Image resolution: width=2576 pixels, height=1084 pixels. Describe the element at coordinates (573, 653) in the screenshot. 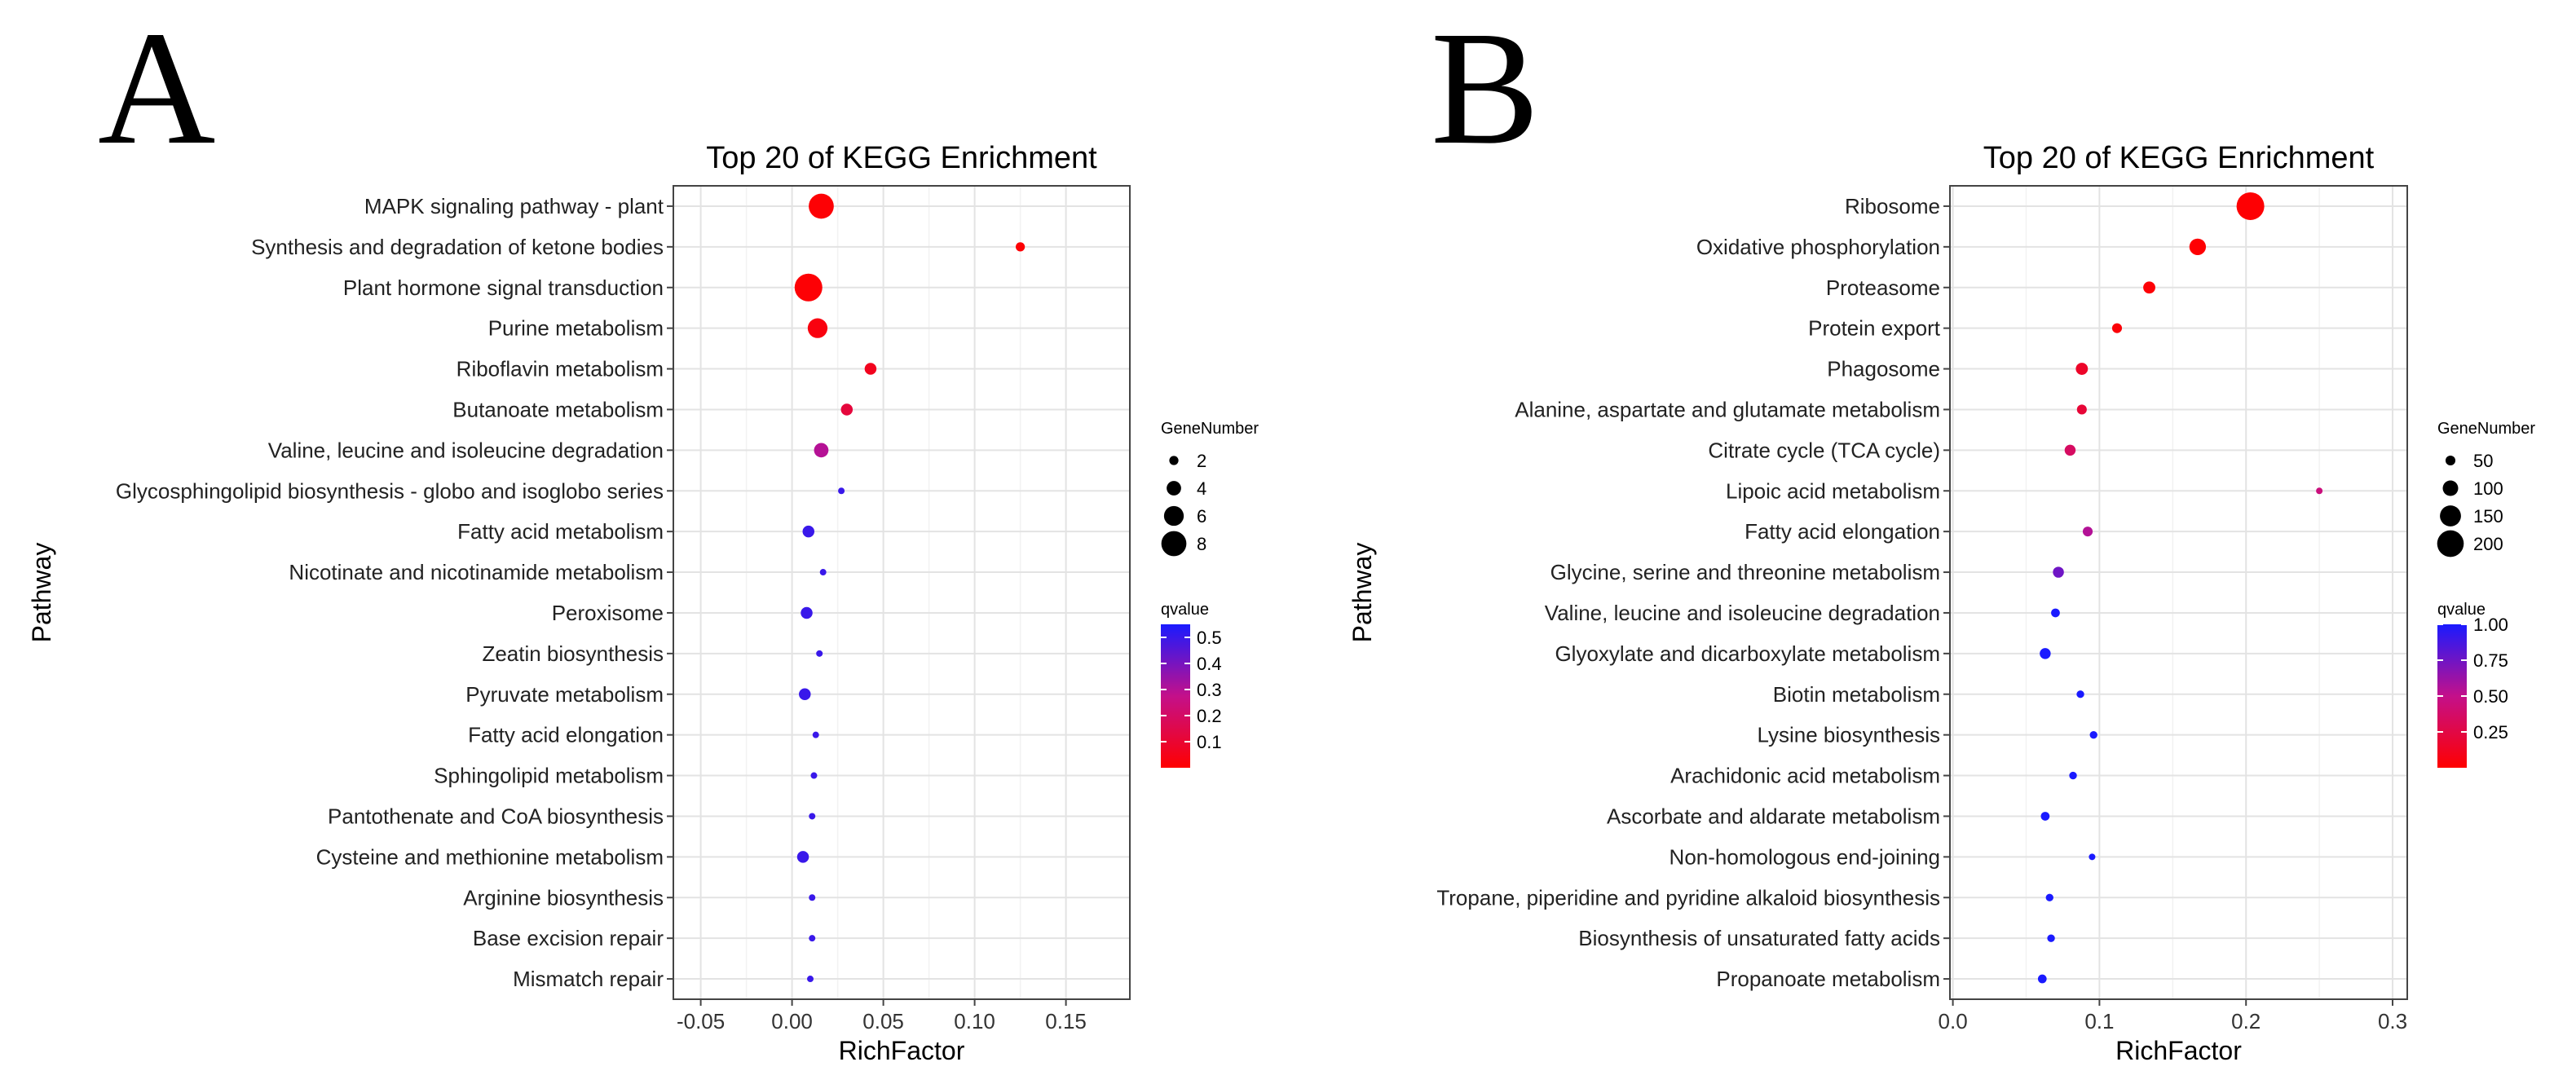

I see `pathway-label: Zeatin biosynthesis` at that location.